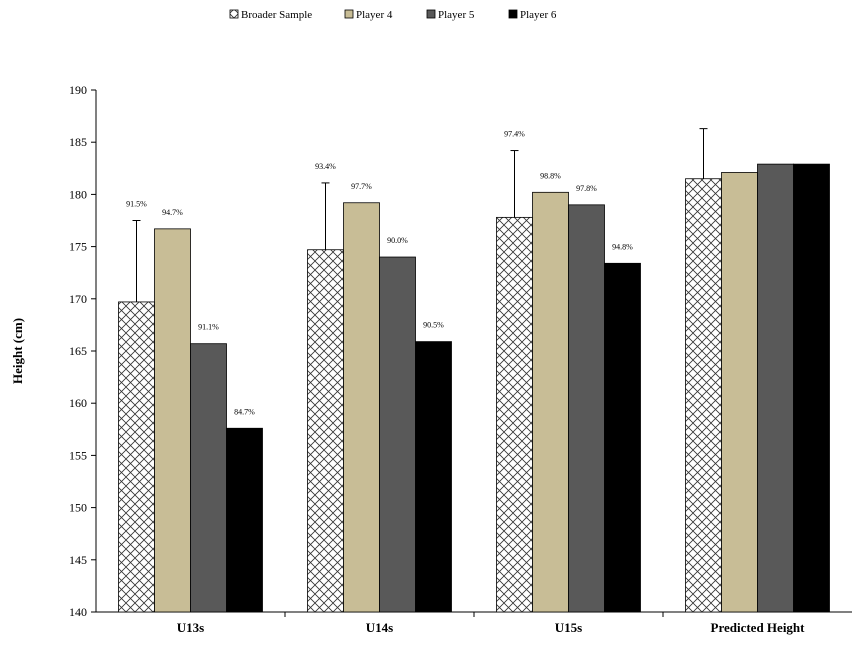  I want to click on x-tick-label: Predicted Height, so click(758, 627).